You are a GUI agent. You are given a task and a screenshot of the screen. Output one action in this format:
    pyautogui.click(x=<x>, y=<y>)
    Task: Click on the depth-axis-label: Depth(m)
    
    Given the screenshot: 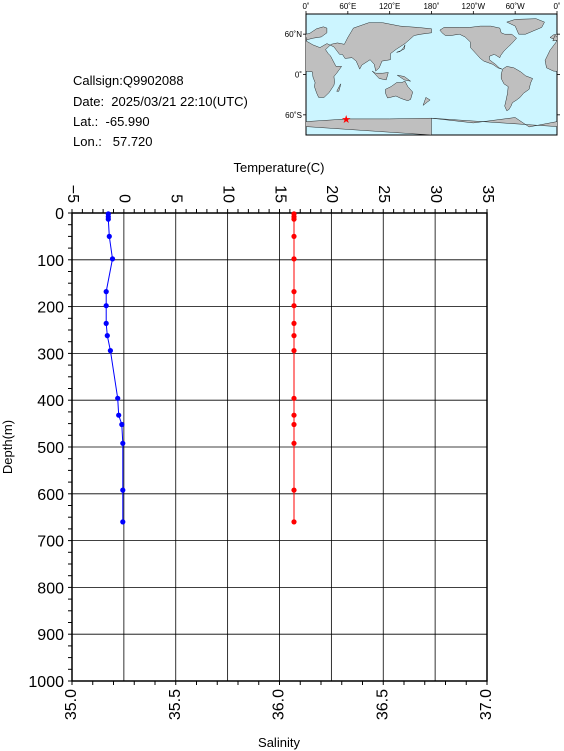 What is the action you would take?
    pyautogui.click(x=7, y=447)
    